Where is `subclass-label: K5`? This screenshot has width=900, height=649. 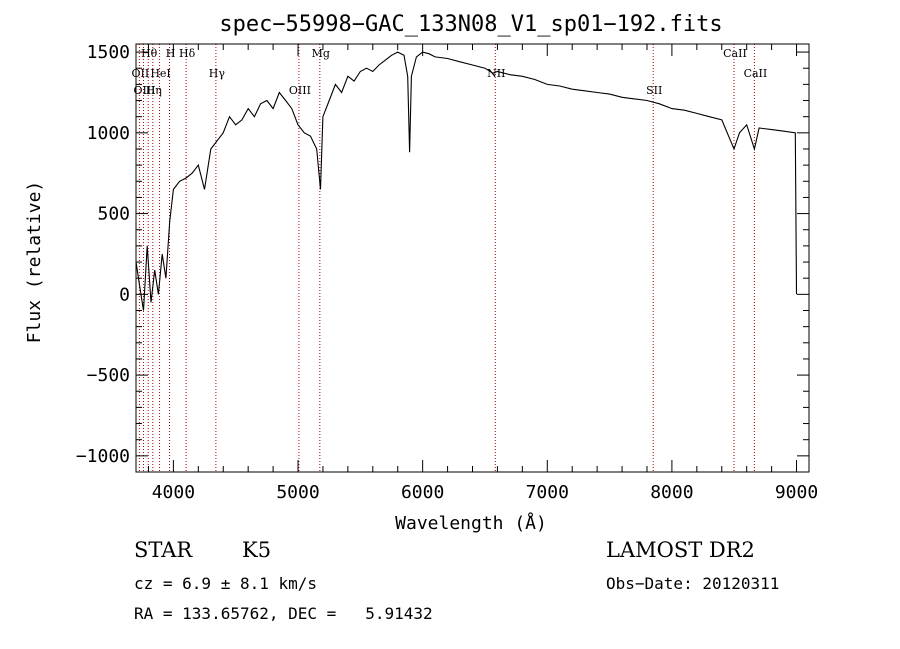 subclass-label: K5 is located at coordinates (257, 550).